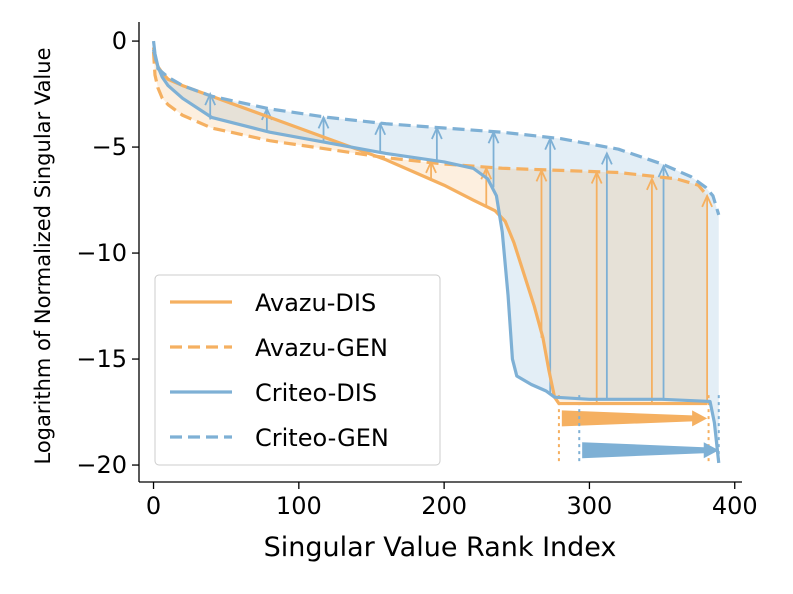 The width and height of the screenshot is (793, 594). I want to click on legend-label: Avazu-DIS, so click(315, 303).